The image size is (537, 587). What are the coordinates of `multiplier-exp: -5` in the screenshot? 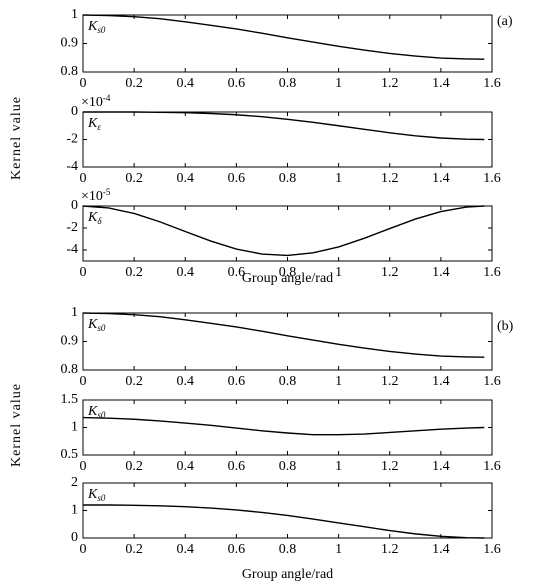 It's located at (107, 192).